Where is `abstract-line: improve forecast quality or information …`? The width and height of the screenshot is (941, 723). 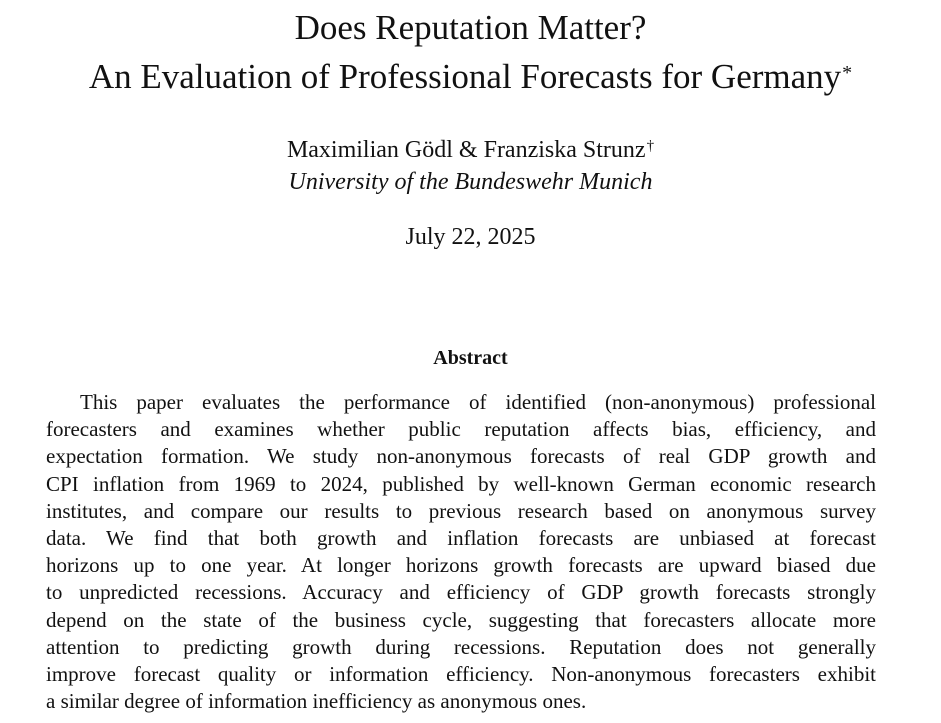 abstract-line: improve forecast quality or information … is located at coordinates (461, 673).